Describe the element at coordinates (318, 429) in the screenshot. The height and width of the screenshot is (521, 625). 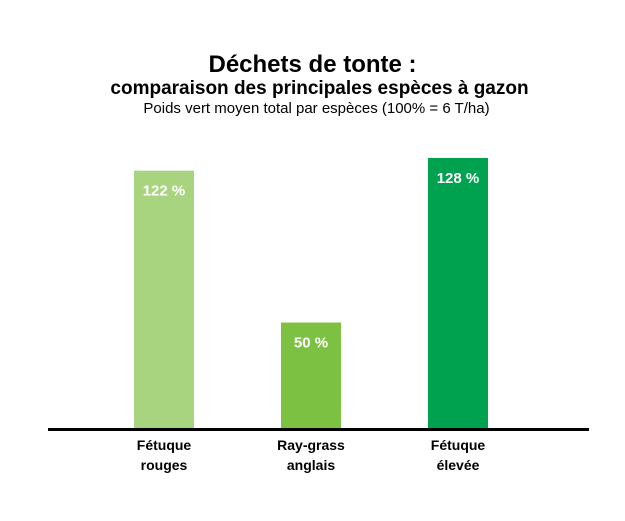
I see `x-axis-line` at that location.